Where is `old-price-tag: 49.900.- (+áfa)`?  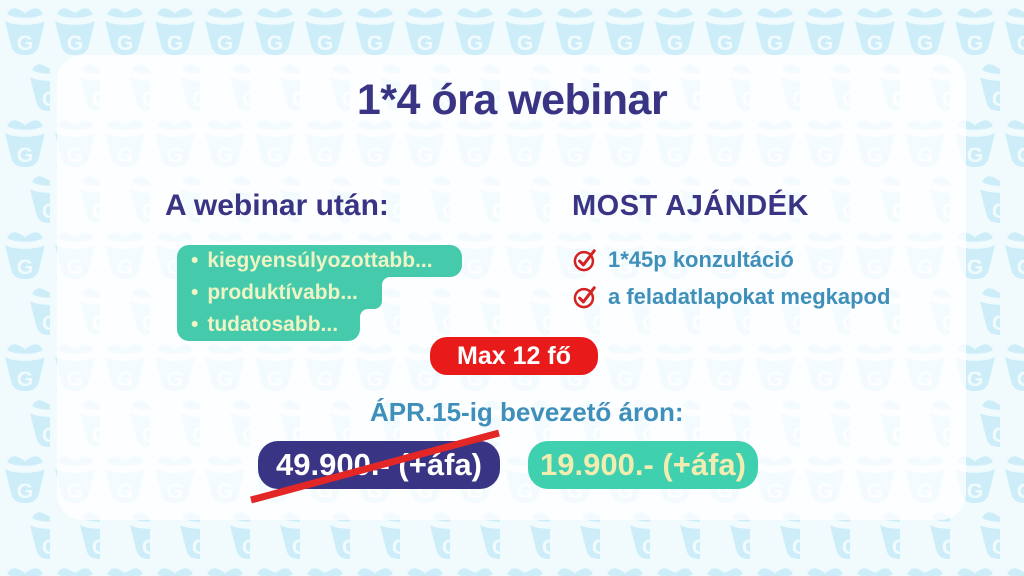 old-price-tag: 49.900.- (+áfa) is located at coordinates (379, 465).